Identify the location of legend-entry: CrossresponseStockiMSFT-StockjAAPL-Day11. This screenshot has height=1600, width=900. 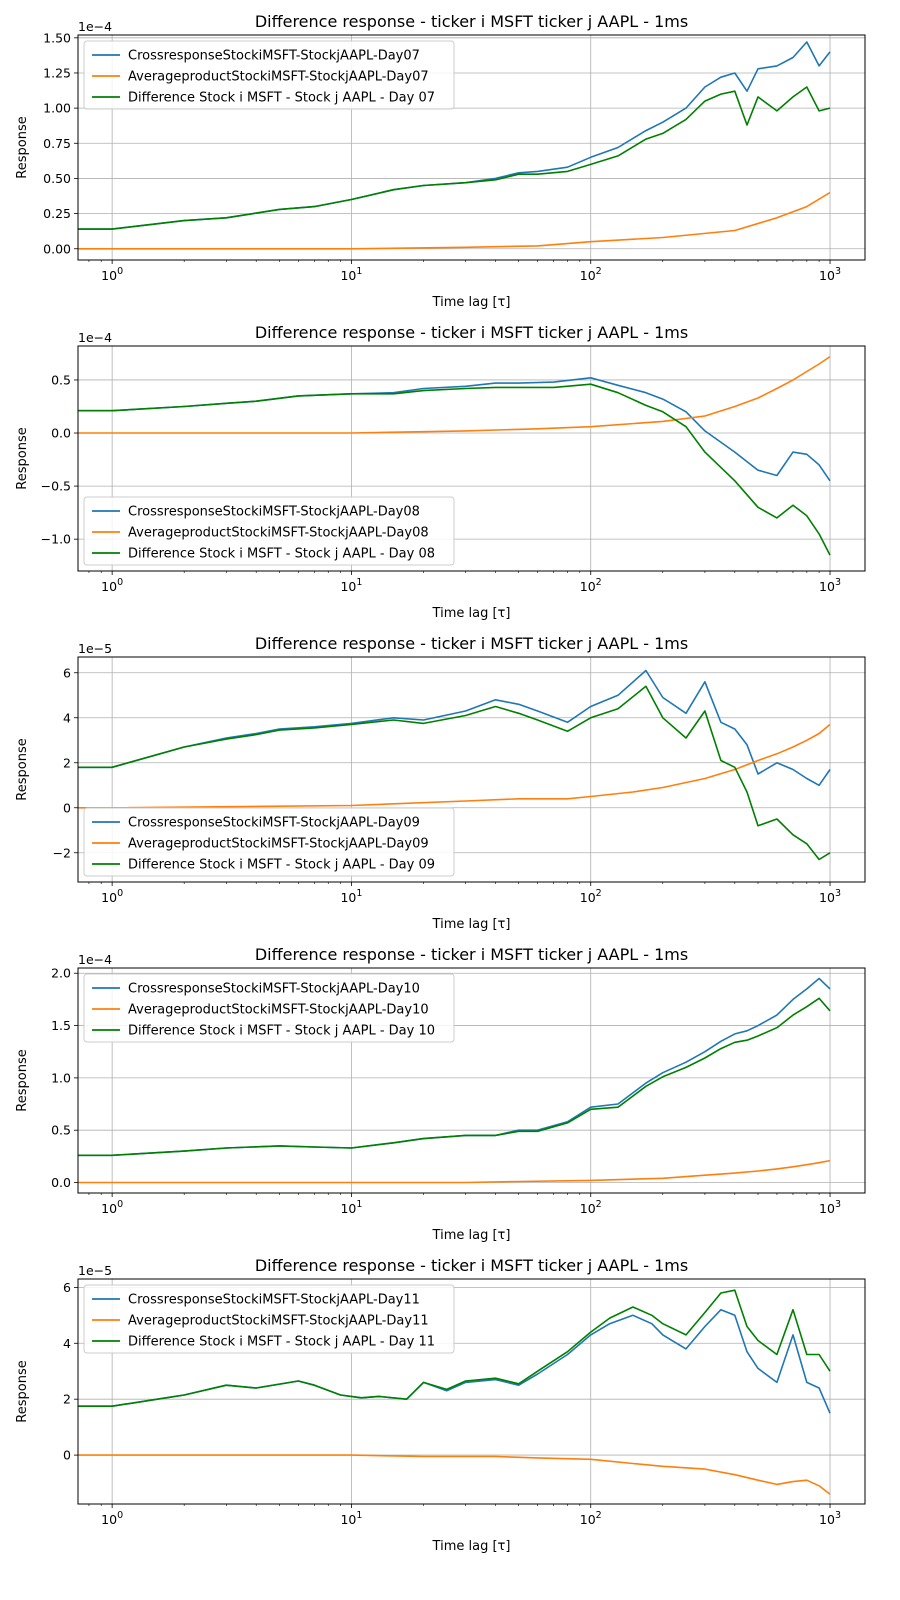
(274, 1300).